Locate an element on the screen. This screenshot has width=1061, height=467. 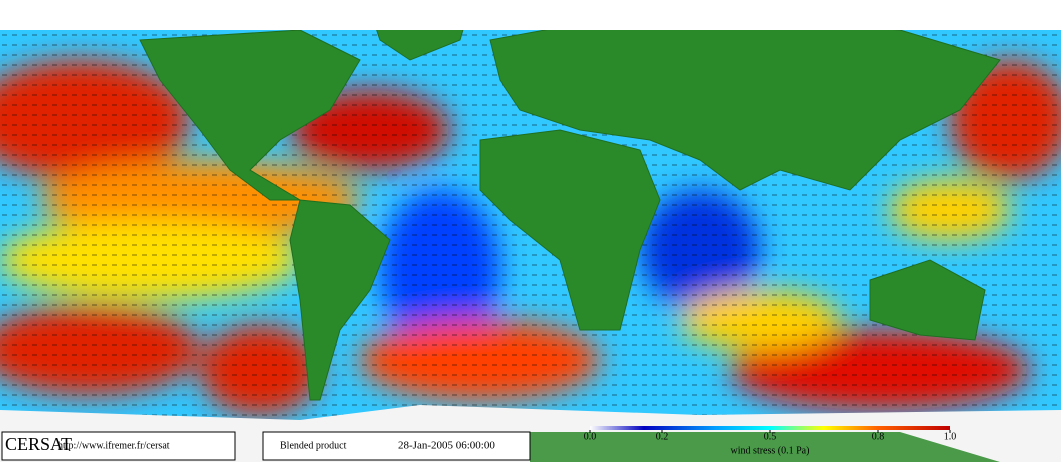
timestamp: 28-Jan-2005 06:00:00 is located at coordinates (446, 446).